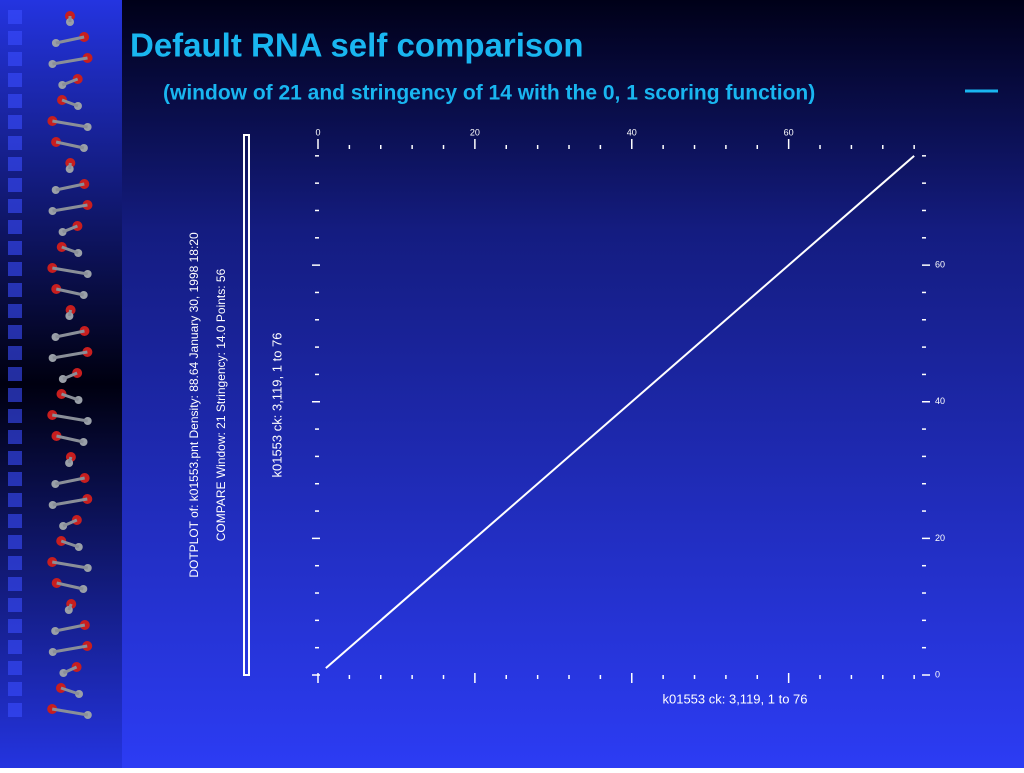 This screenshot has width=1024, height=773. What do you see at coordinates (632, 132) in the screenshot?
I see `x-tick-label: 40` at bounding box center [632, 132].